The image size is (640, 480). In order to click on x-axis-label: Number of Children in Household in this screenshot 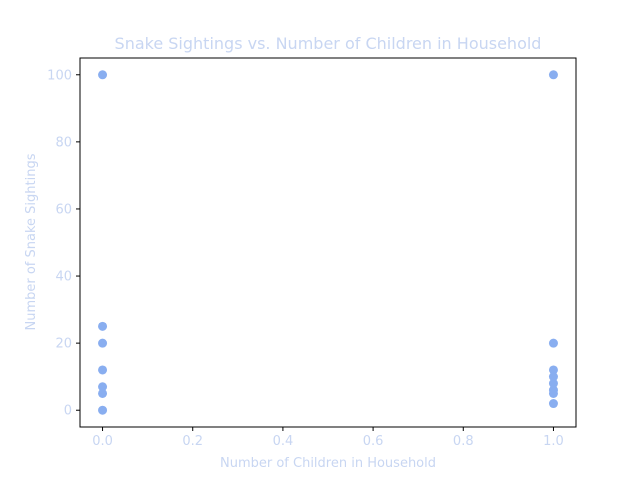, I will do `click(328, 463)`.